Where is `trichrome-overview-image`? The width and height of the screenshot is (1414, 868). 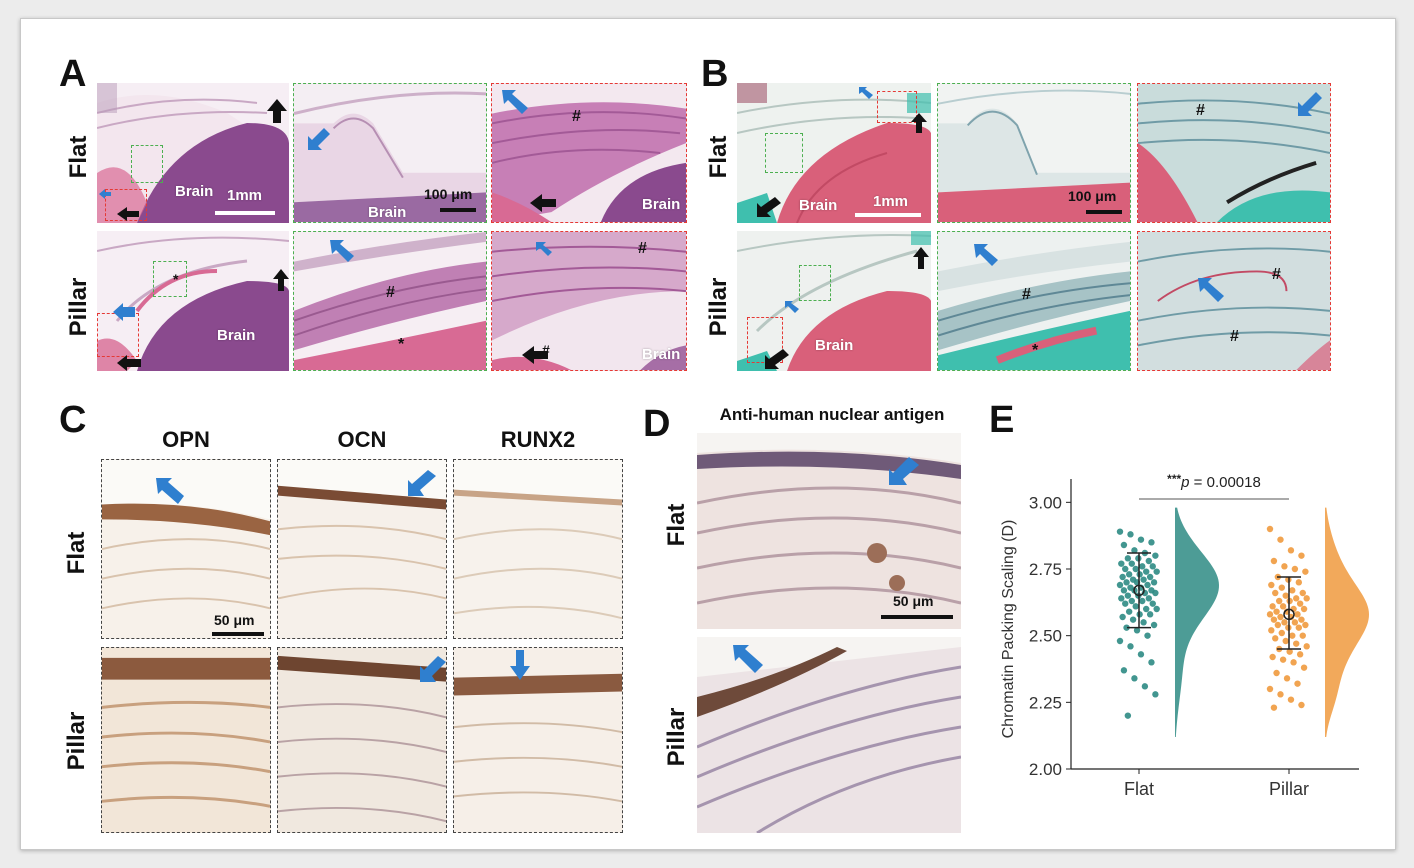
trichrome-overview-image is located at coordinates (834, 301).